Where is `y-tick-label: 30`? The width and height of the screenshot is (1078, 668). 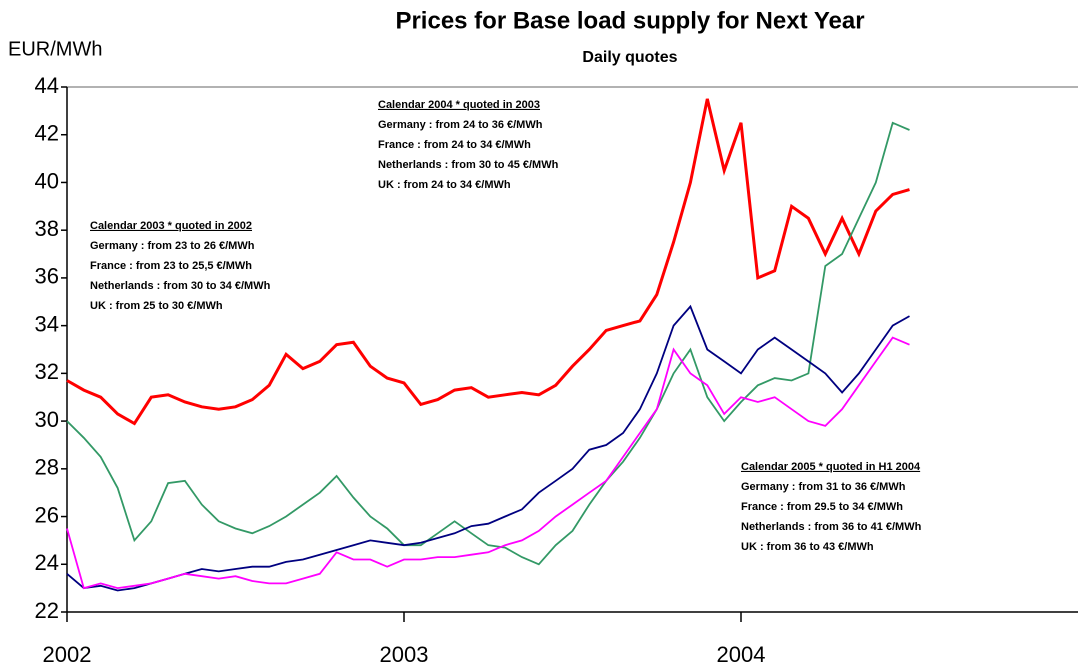
y-tick-label: 30 is located at coordinates (47, 419).